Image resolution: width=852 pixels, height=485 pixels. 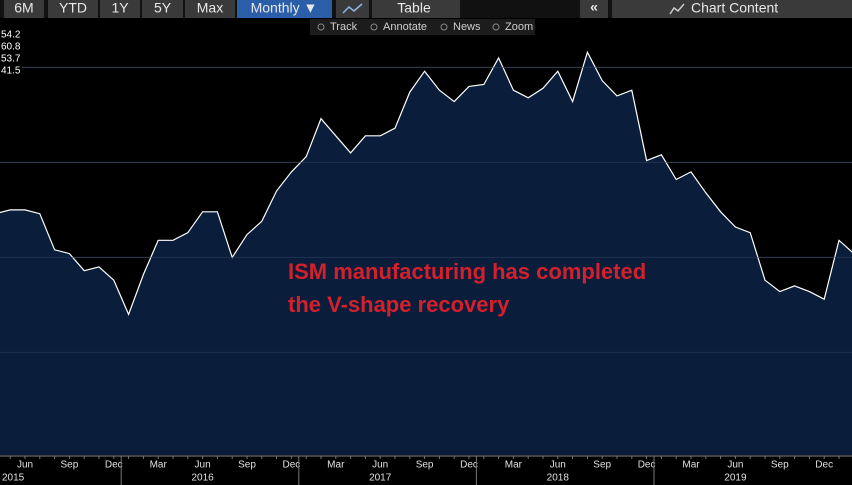 I want to click on range-label: 1Y, so click(x=120, y=8).